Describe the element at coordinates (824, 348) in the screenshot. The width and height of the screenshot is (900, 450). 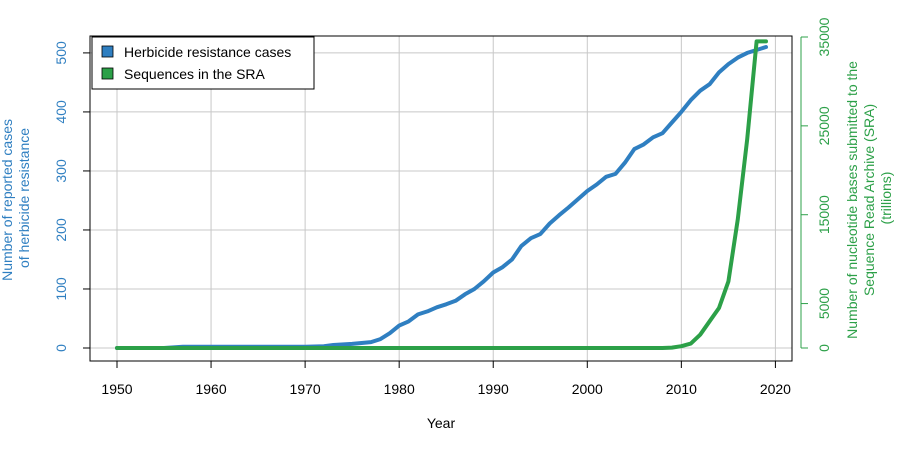
I see `y-right-tick-label: 0` at that location.